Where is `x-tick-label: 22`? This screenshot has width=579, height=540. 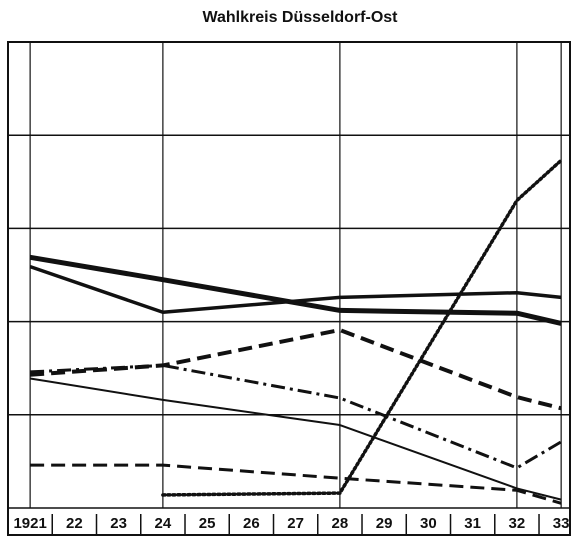
x-tick-label: 22 is located at coordinates (74, 523).